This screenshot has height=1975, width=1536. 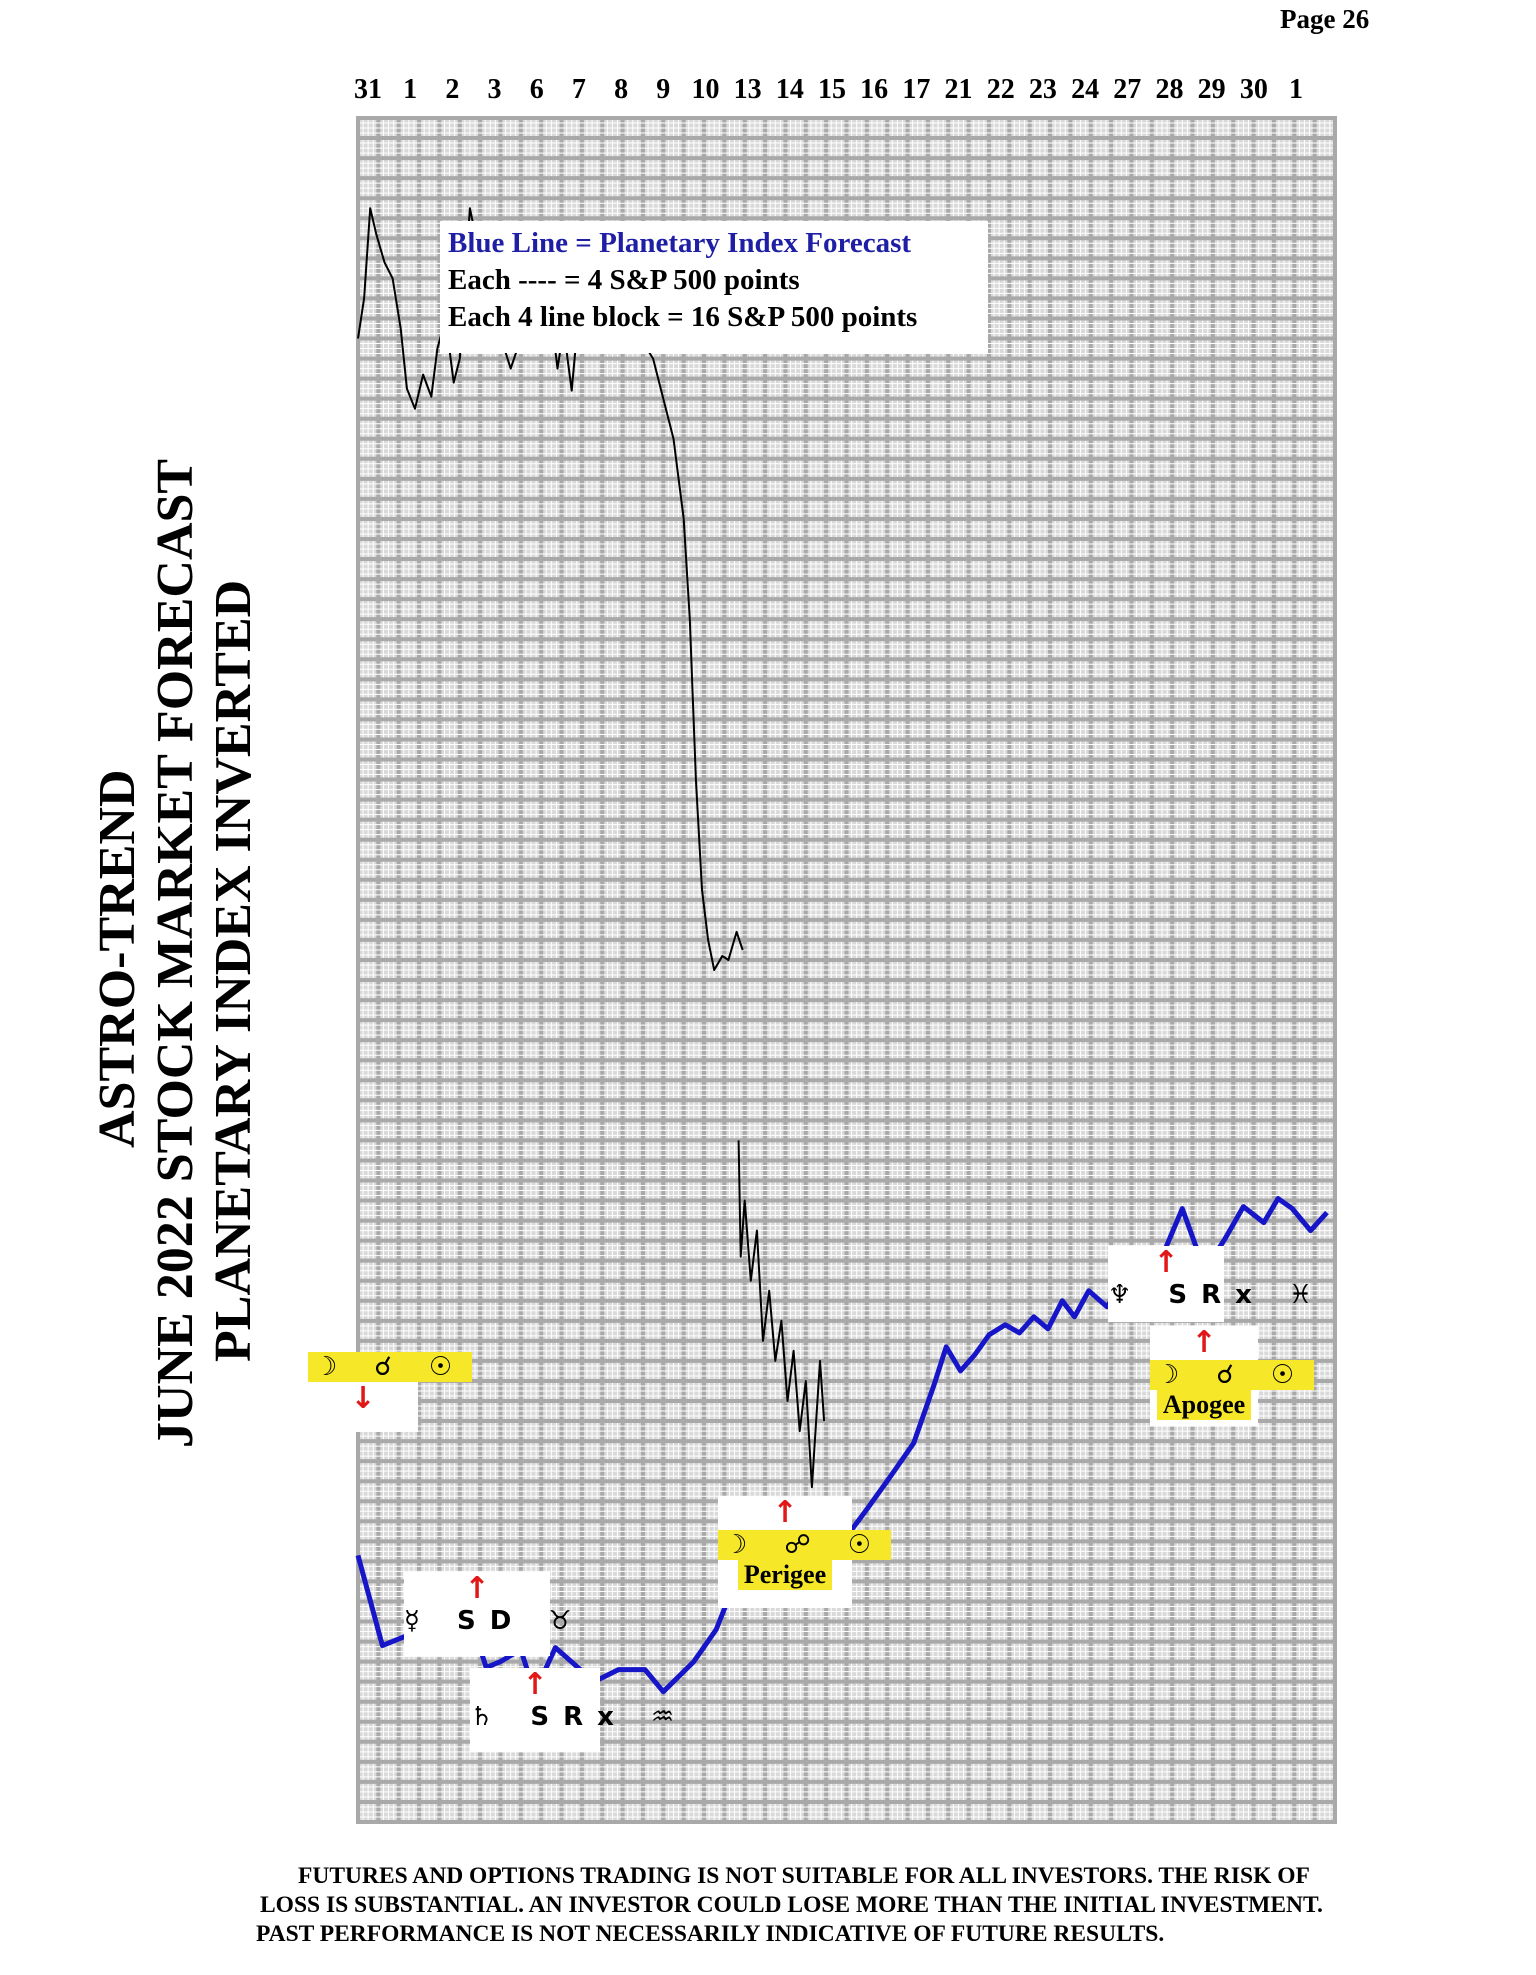 What do you see at coordinates (578, 89) in the screenshot?
I see `date-tick-label: 7` at bounding box center [578, 89].